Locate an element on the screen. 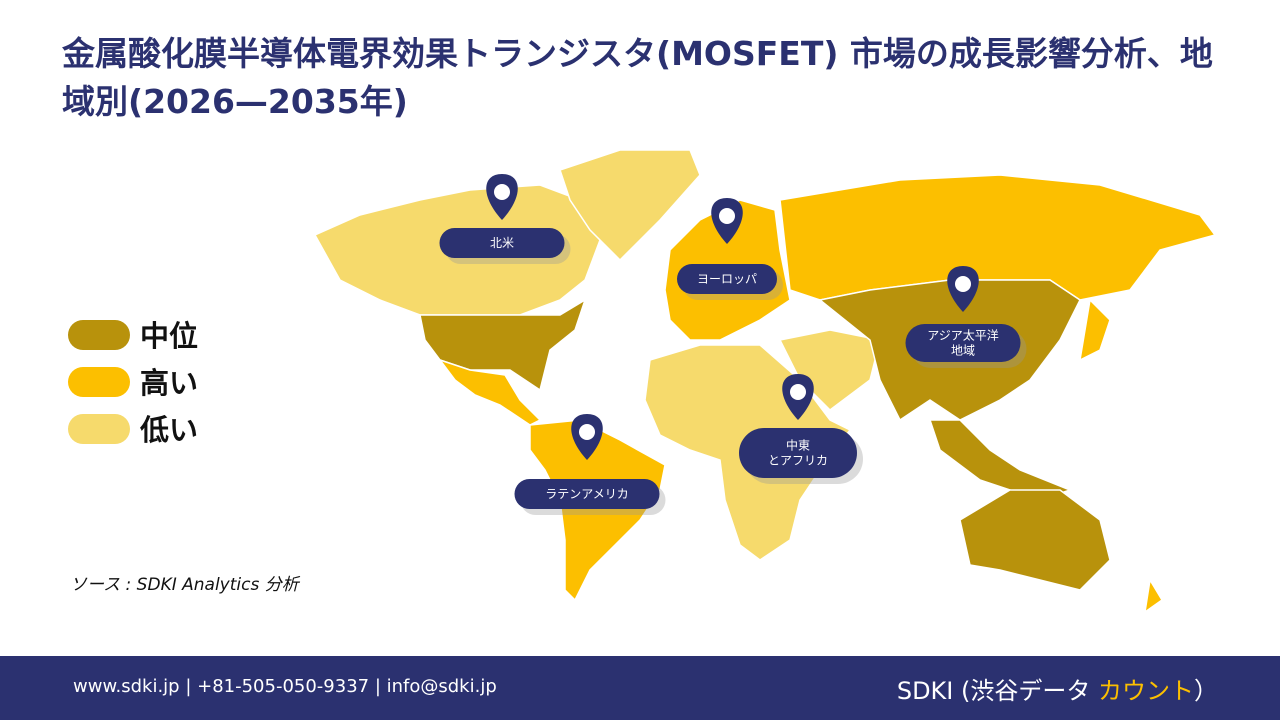 The height and width of the screenshot is (720, 1280). legend-label: 低い is located at coordinates (168, 430).